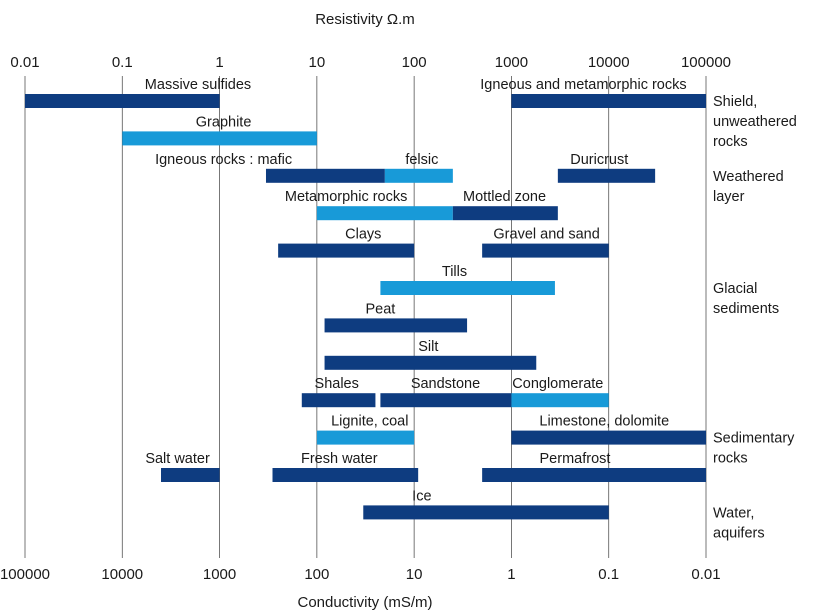  What do you see at coordinates (364, 602) in the screenshot?
I see `bottom-axis-title: Conductivity (mS/m)` at bounding box center [364, 602].